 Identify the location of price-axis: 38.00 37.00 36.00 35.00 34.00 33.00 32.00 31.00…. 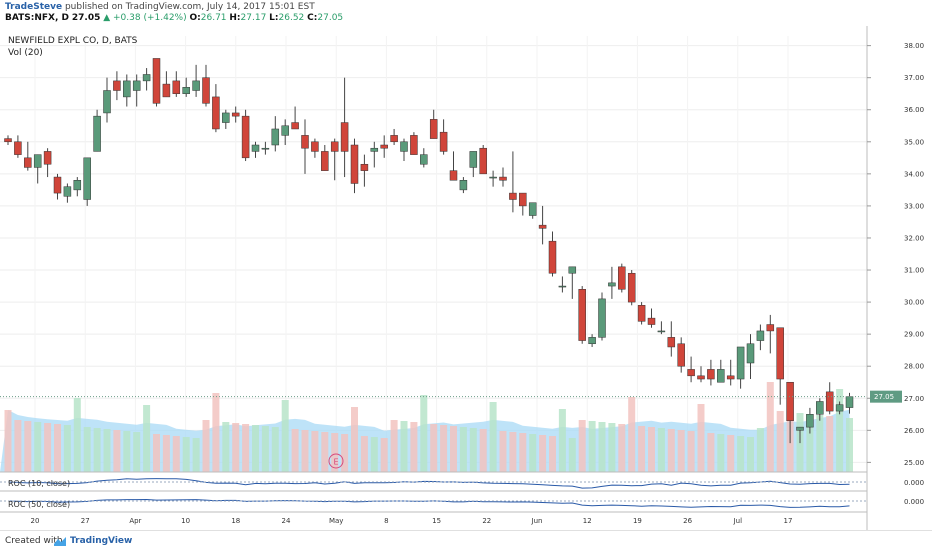
(895, 254).